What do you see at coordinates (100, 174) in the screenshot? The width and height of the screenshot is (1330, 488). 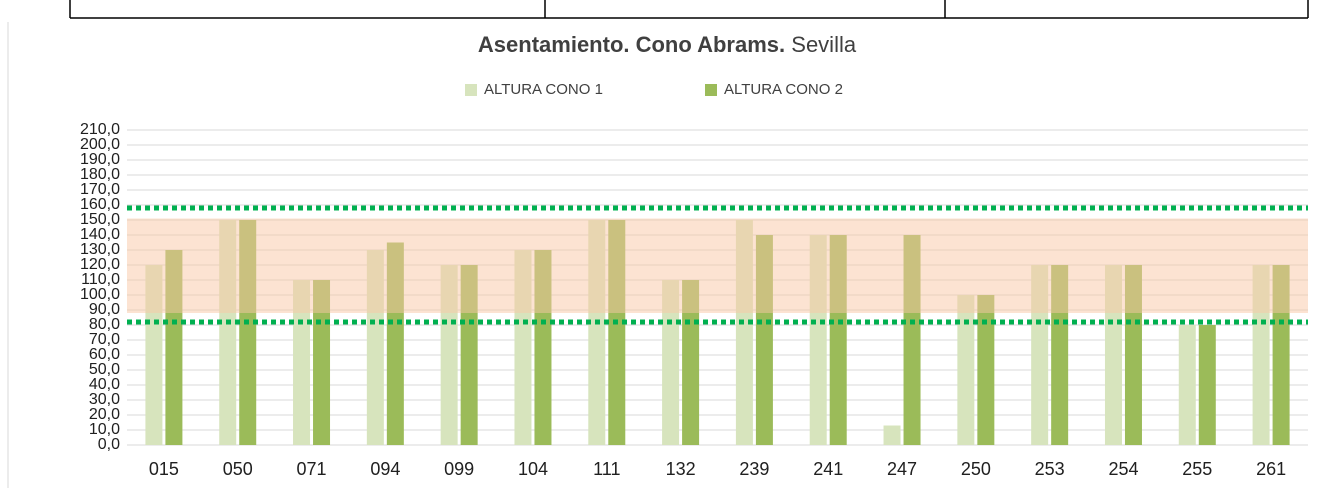 I see `y-tick-label: 180,0` at bounding box center [100, 174].